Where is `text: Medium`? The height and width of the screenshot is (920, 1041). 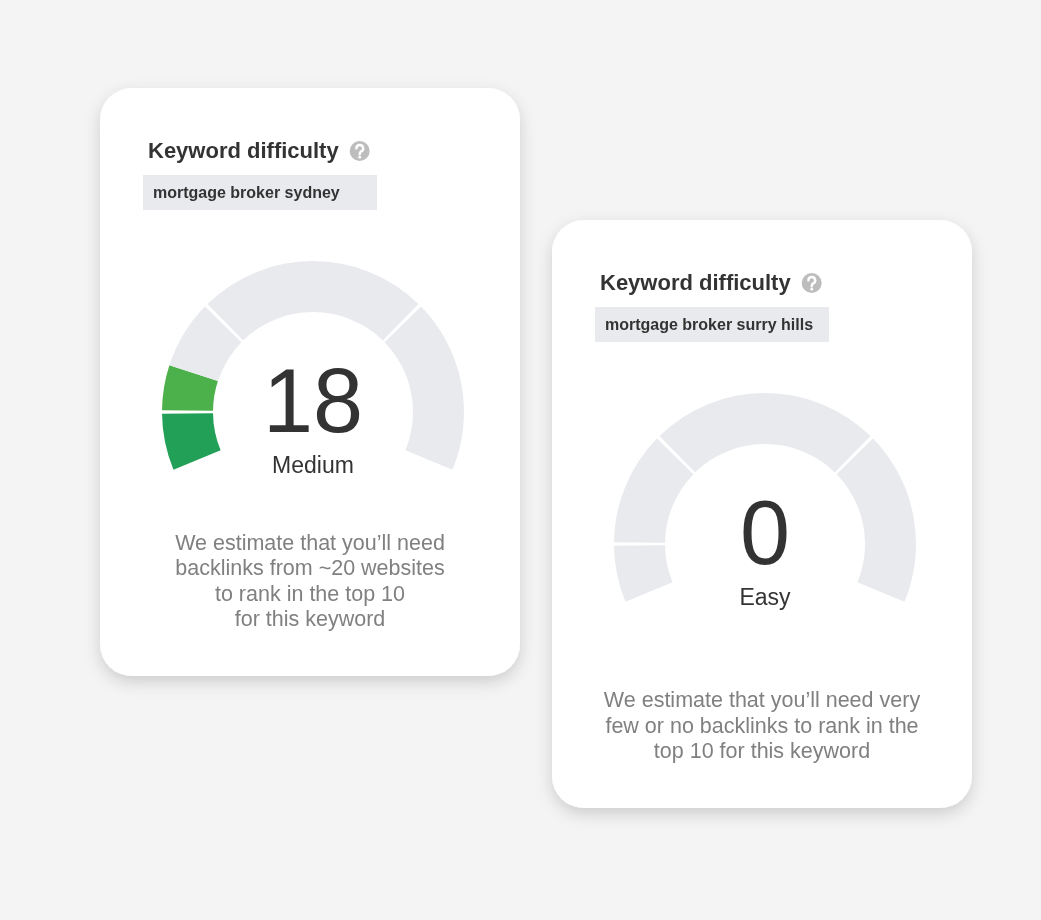 text: Medium is located at coordinates (313, 465).